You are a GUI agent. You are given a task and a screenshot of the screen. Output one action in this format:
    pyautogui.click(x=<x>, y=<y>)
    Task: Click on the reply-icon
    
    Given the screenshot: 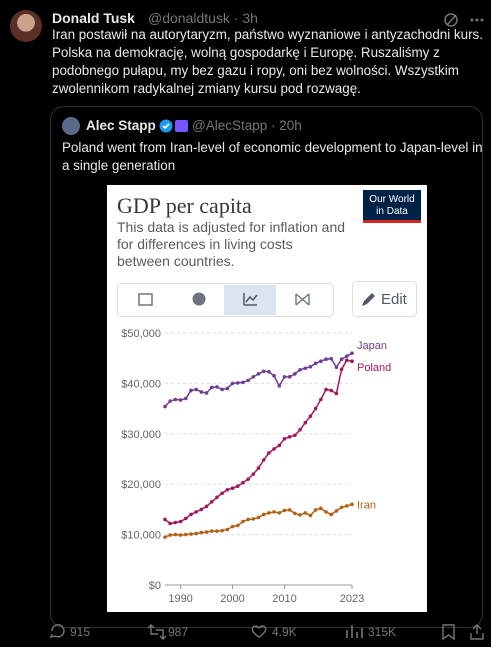 What is the action you would take?
    pyautogui.click(x=57, y=631)
    